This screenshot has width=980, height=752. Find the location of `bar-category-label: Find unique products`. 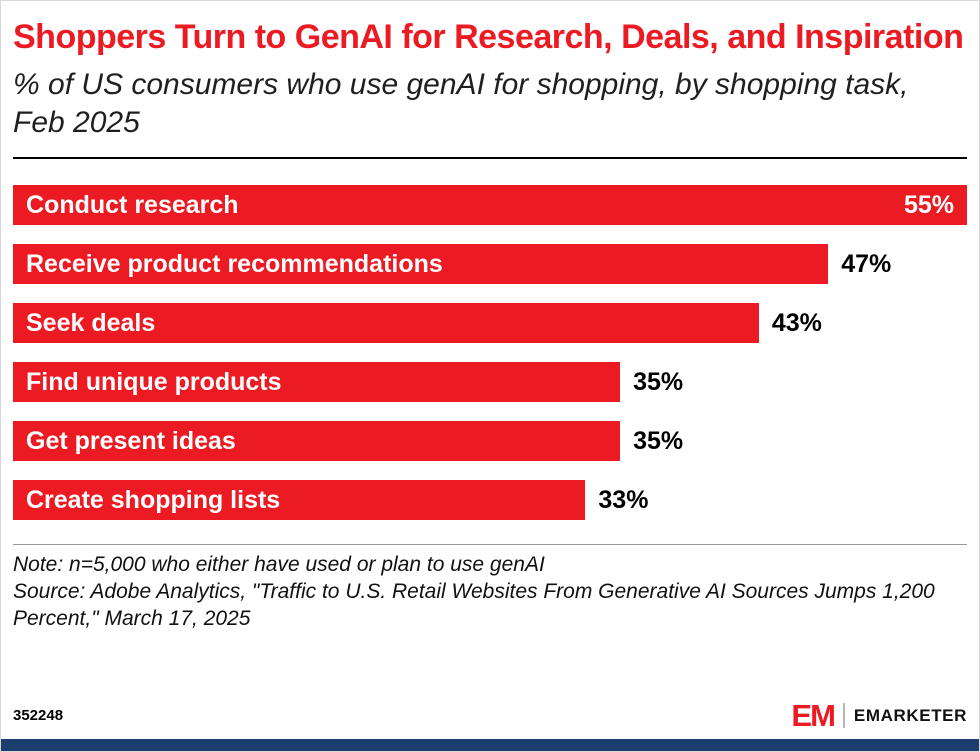

bar-category-label: Find unique products is located at coordinates (154, 381).